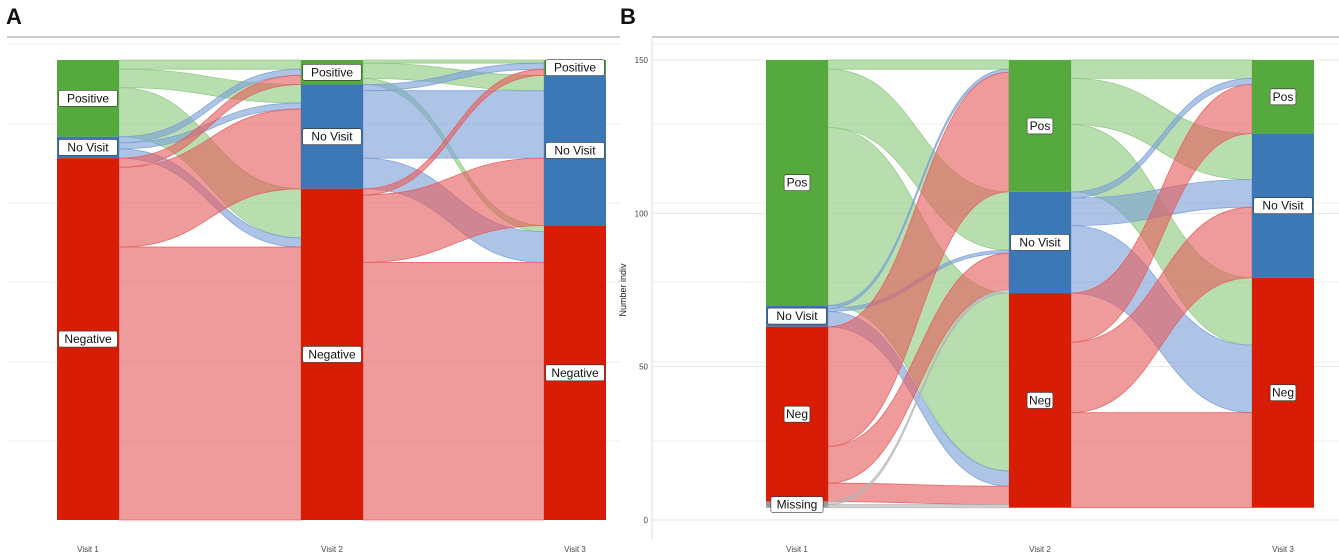  I want to click on panel-letter: B, so click(628, 16).